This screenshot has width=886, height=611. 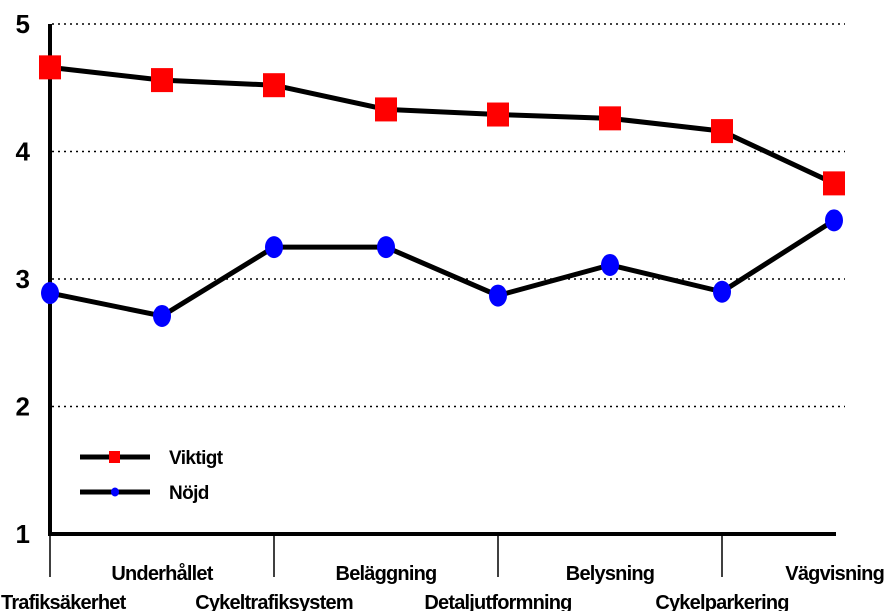 What do you see at coordinates (162, 573) in the screenshot?
I see `x-category-label: Underhållet` at bounding box center [162, 573].